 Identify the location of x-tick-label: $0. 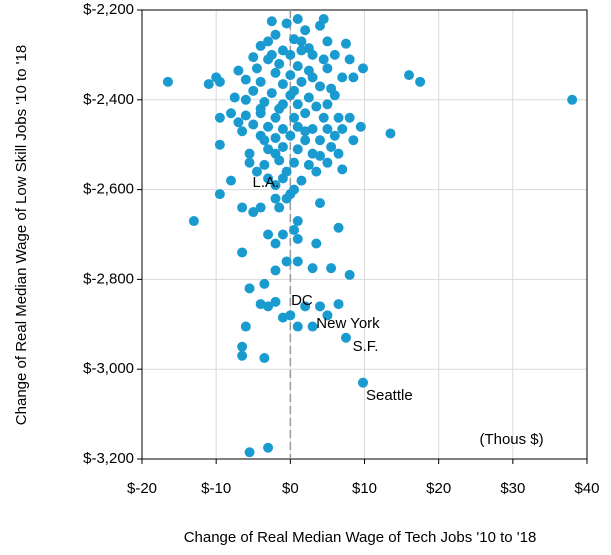
(290, 488).